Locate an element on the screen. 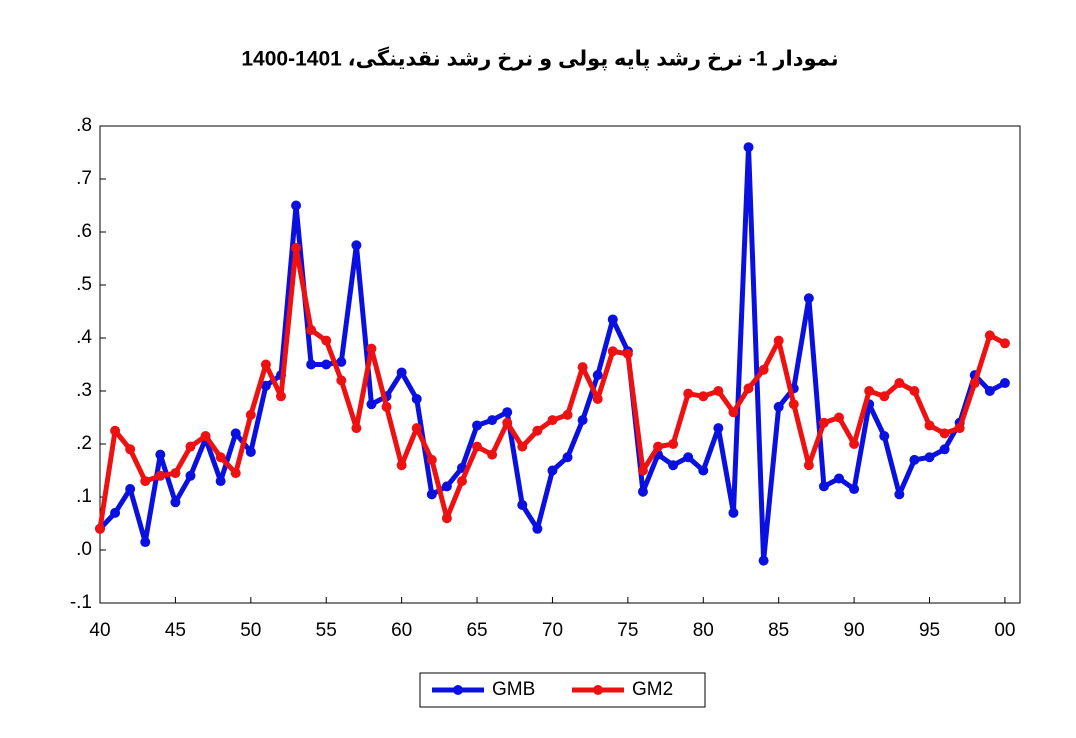 This screenshot has width=1076, height=738. x-tick-label: 55 is located at coordinates (326, 630).